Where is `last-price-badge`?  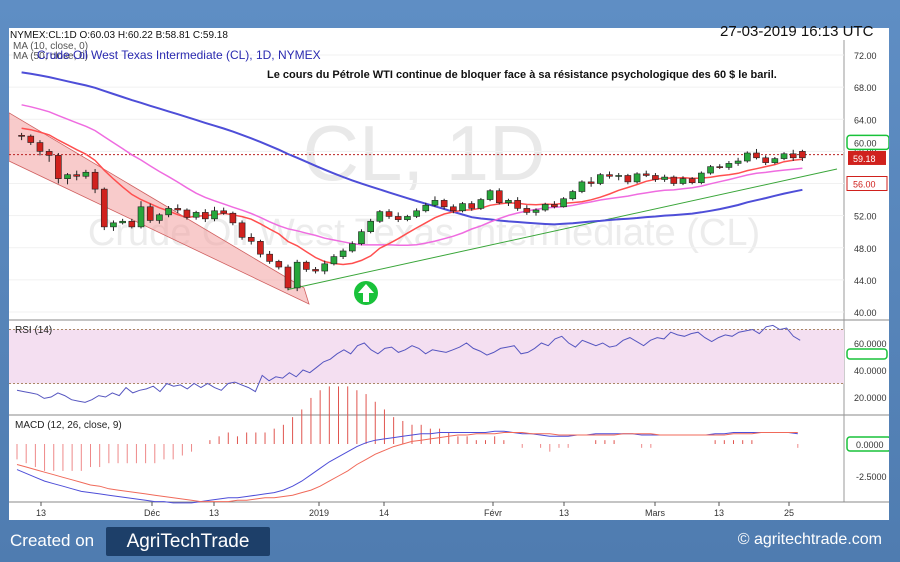
last-price-badge is located at coordinates (867, 157).